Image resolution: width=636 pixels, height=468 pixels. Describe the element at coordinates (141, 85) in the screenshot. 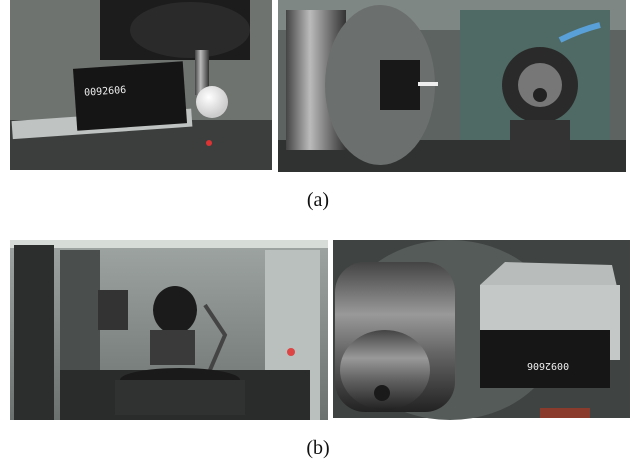

I see `photo: 0092606` at that location.